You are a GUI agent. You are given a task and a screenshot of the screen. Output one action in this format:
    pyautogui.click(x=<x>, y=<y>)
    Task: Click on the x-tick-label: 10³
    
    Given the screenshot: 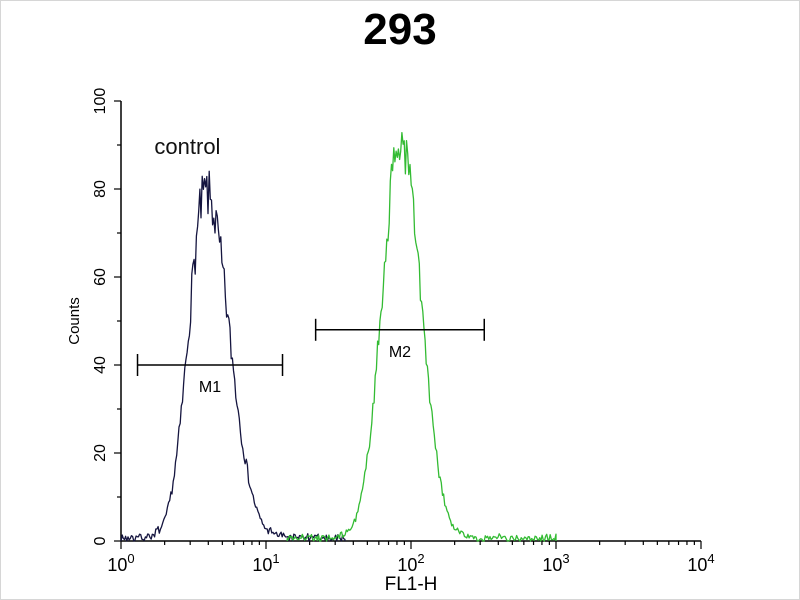 What is the action you would take?
    pyautogui.click(x=555, y=563)
    